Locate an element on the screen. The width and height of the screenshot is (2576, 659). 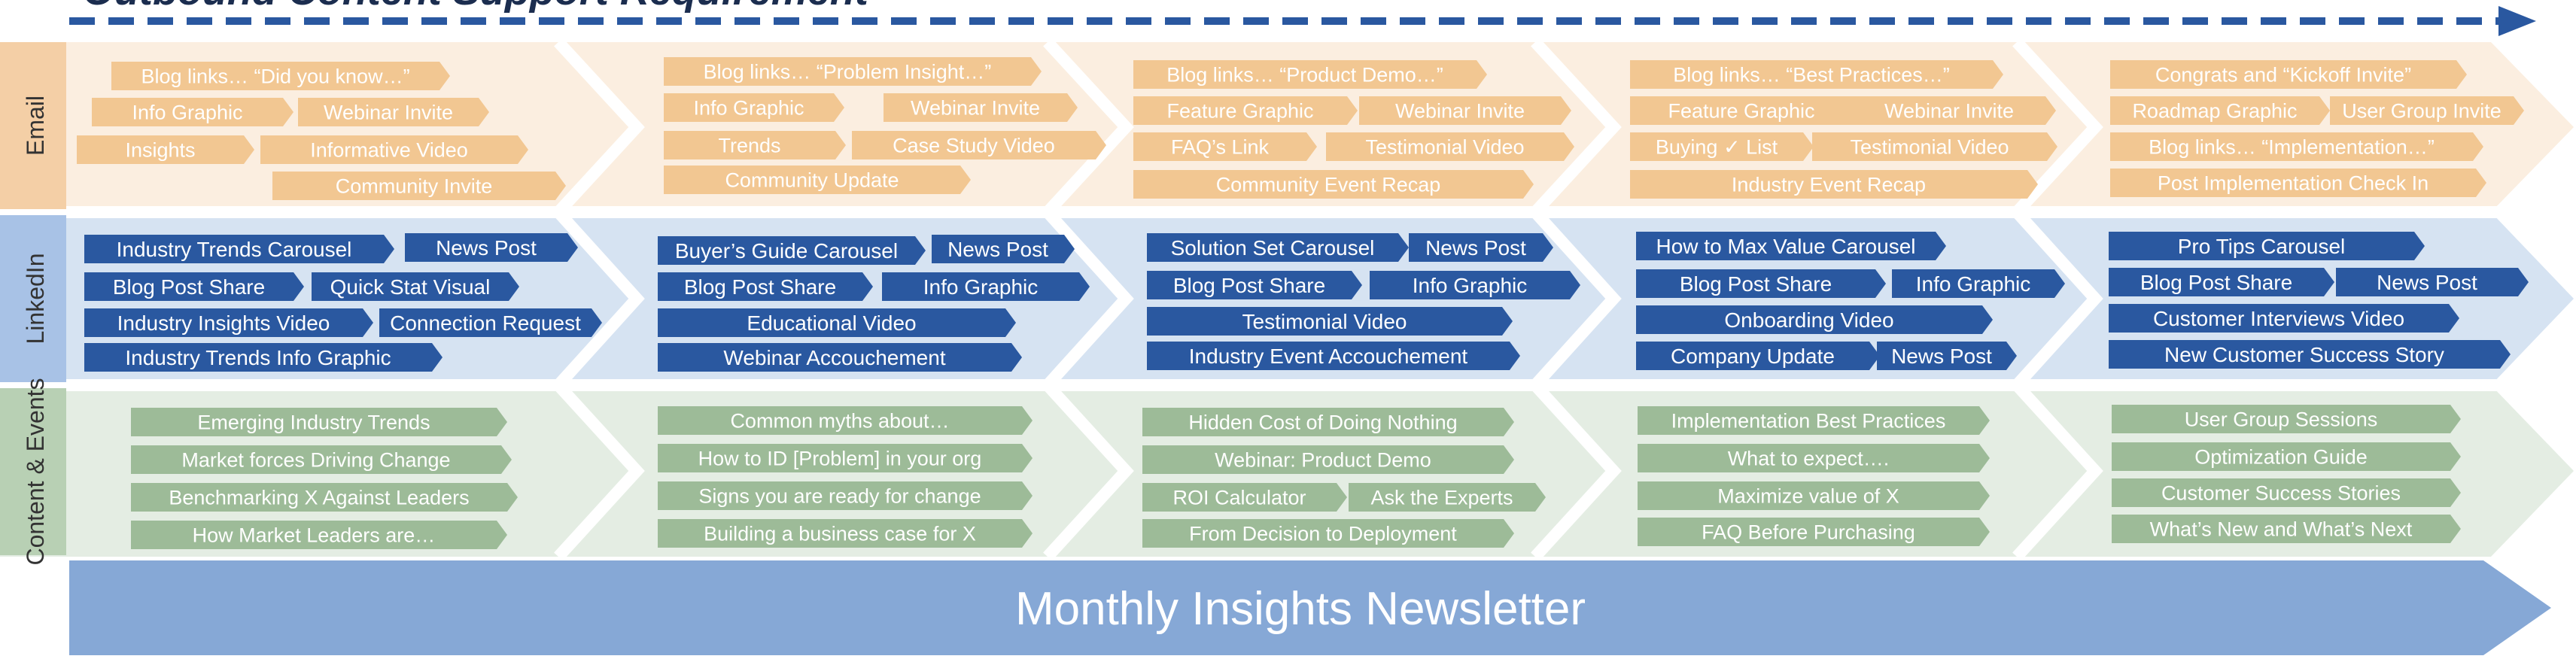
content-tag-label: Emerging Industry Trends is located at coordinates (313, 423).